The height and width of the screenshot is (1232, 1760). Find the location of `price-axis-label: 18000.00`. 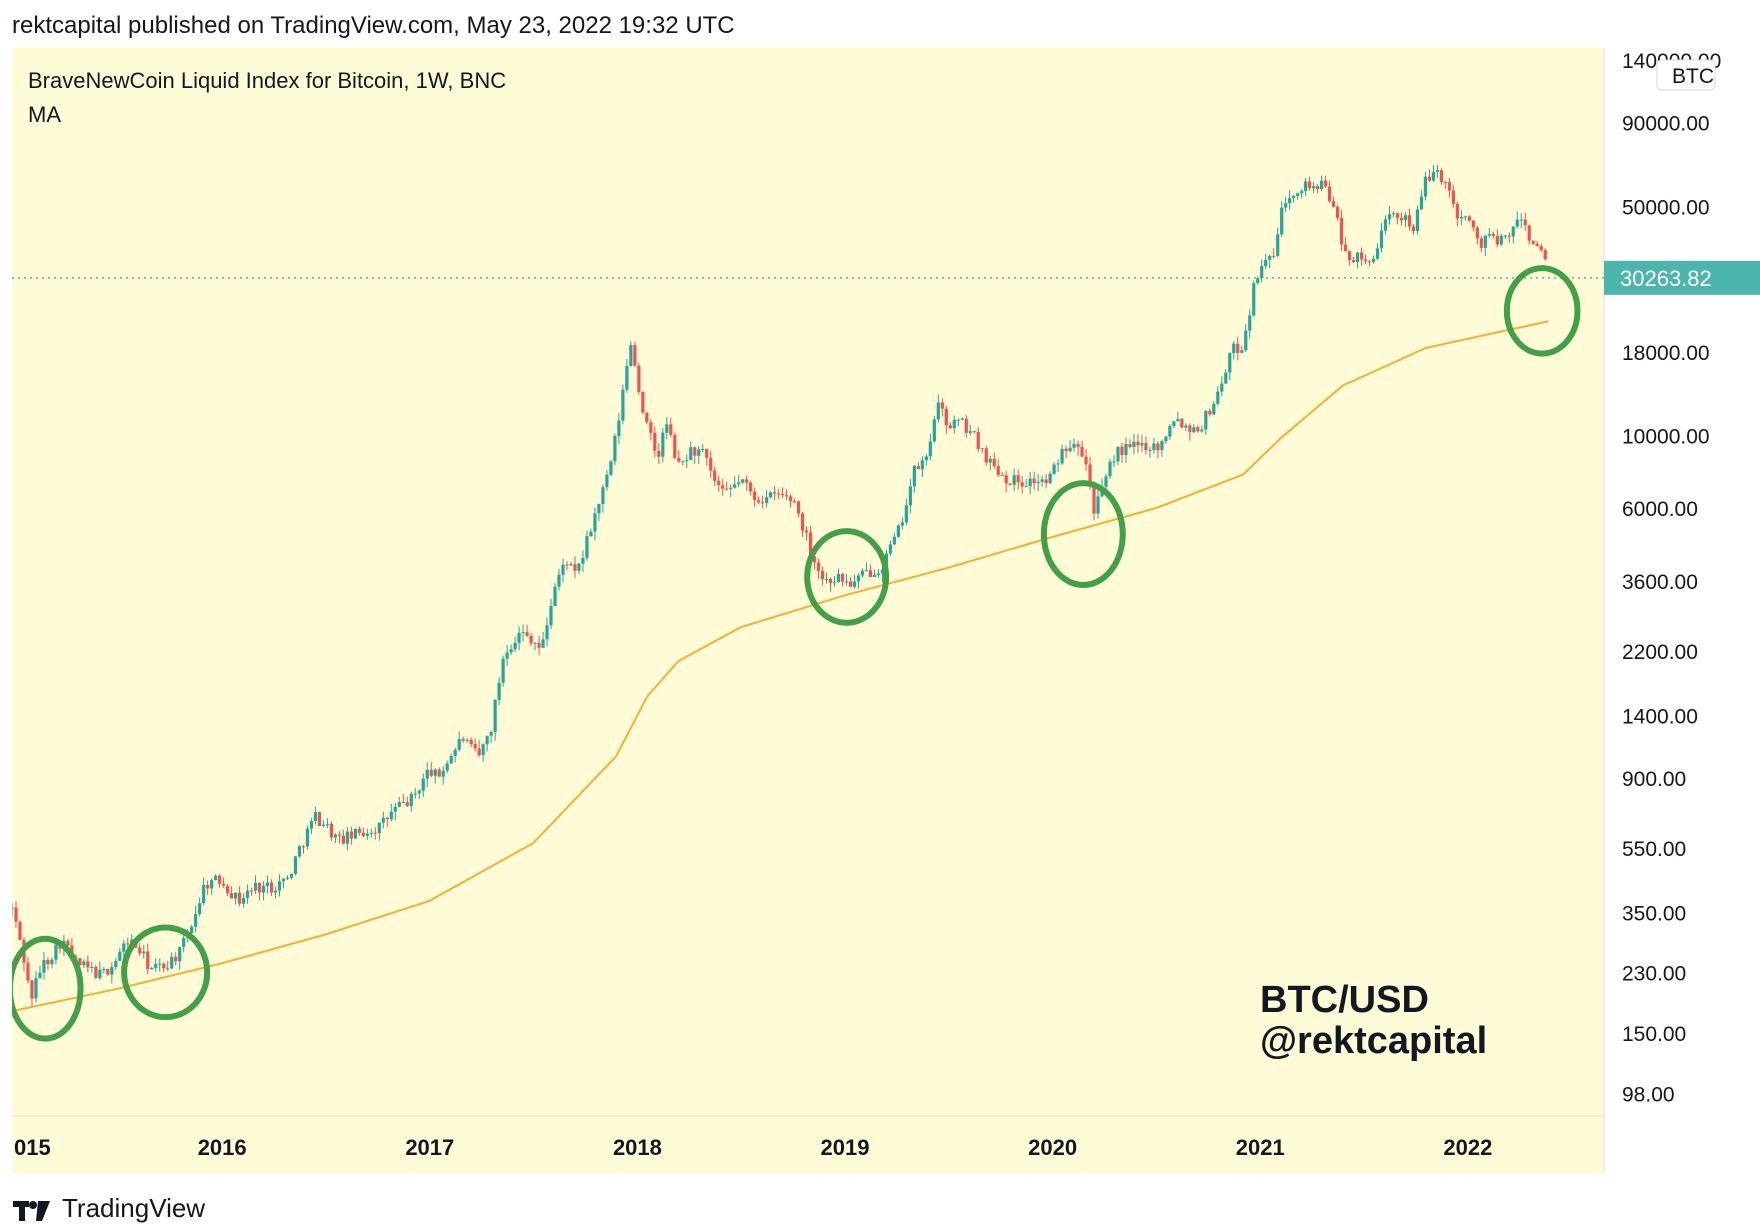

price-axis-label: 18000.00 is located at coordinates (1666, 353).